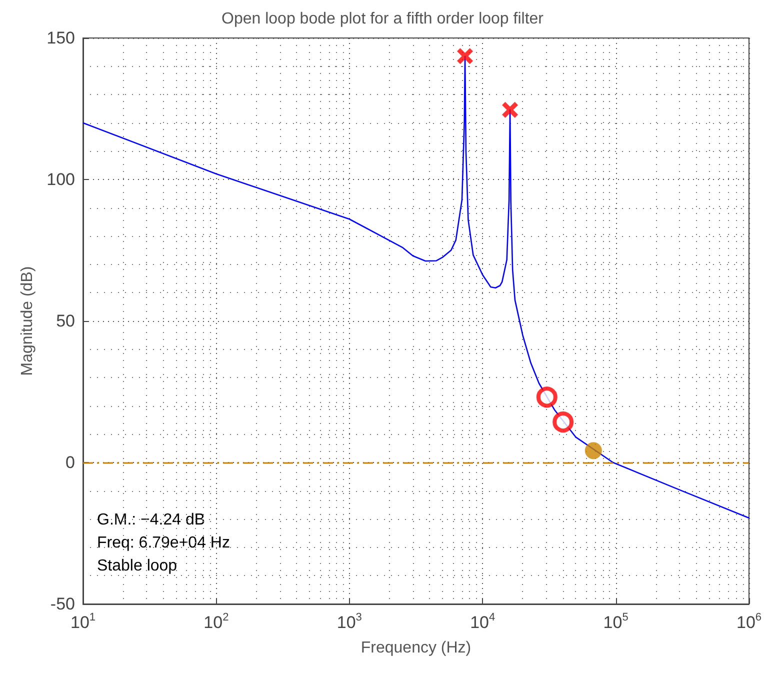  I want to click on y-tick-label: 50, so click(65, 321).